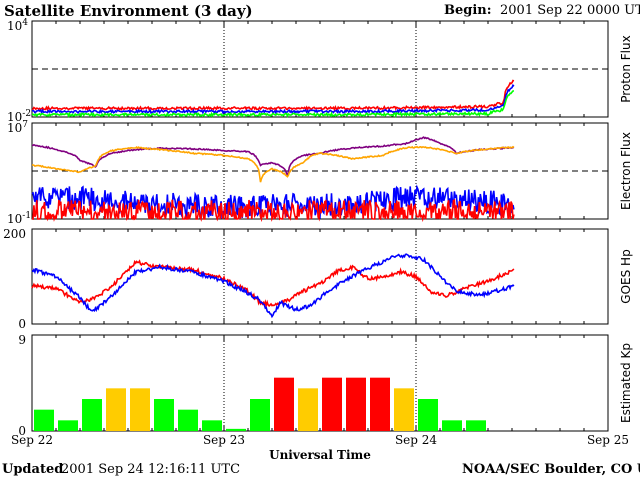 The width and height of the screenshot is (640, 480). I want to click on electron-series-red, so click(273, 210).